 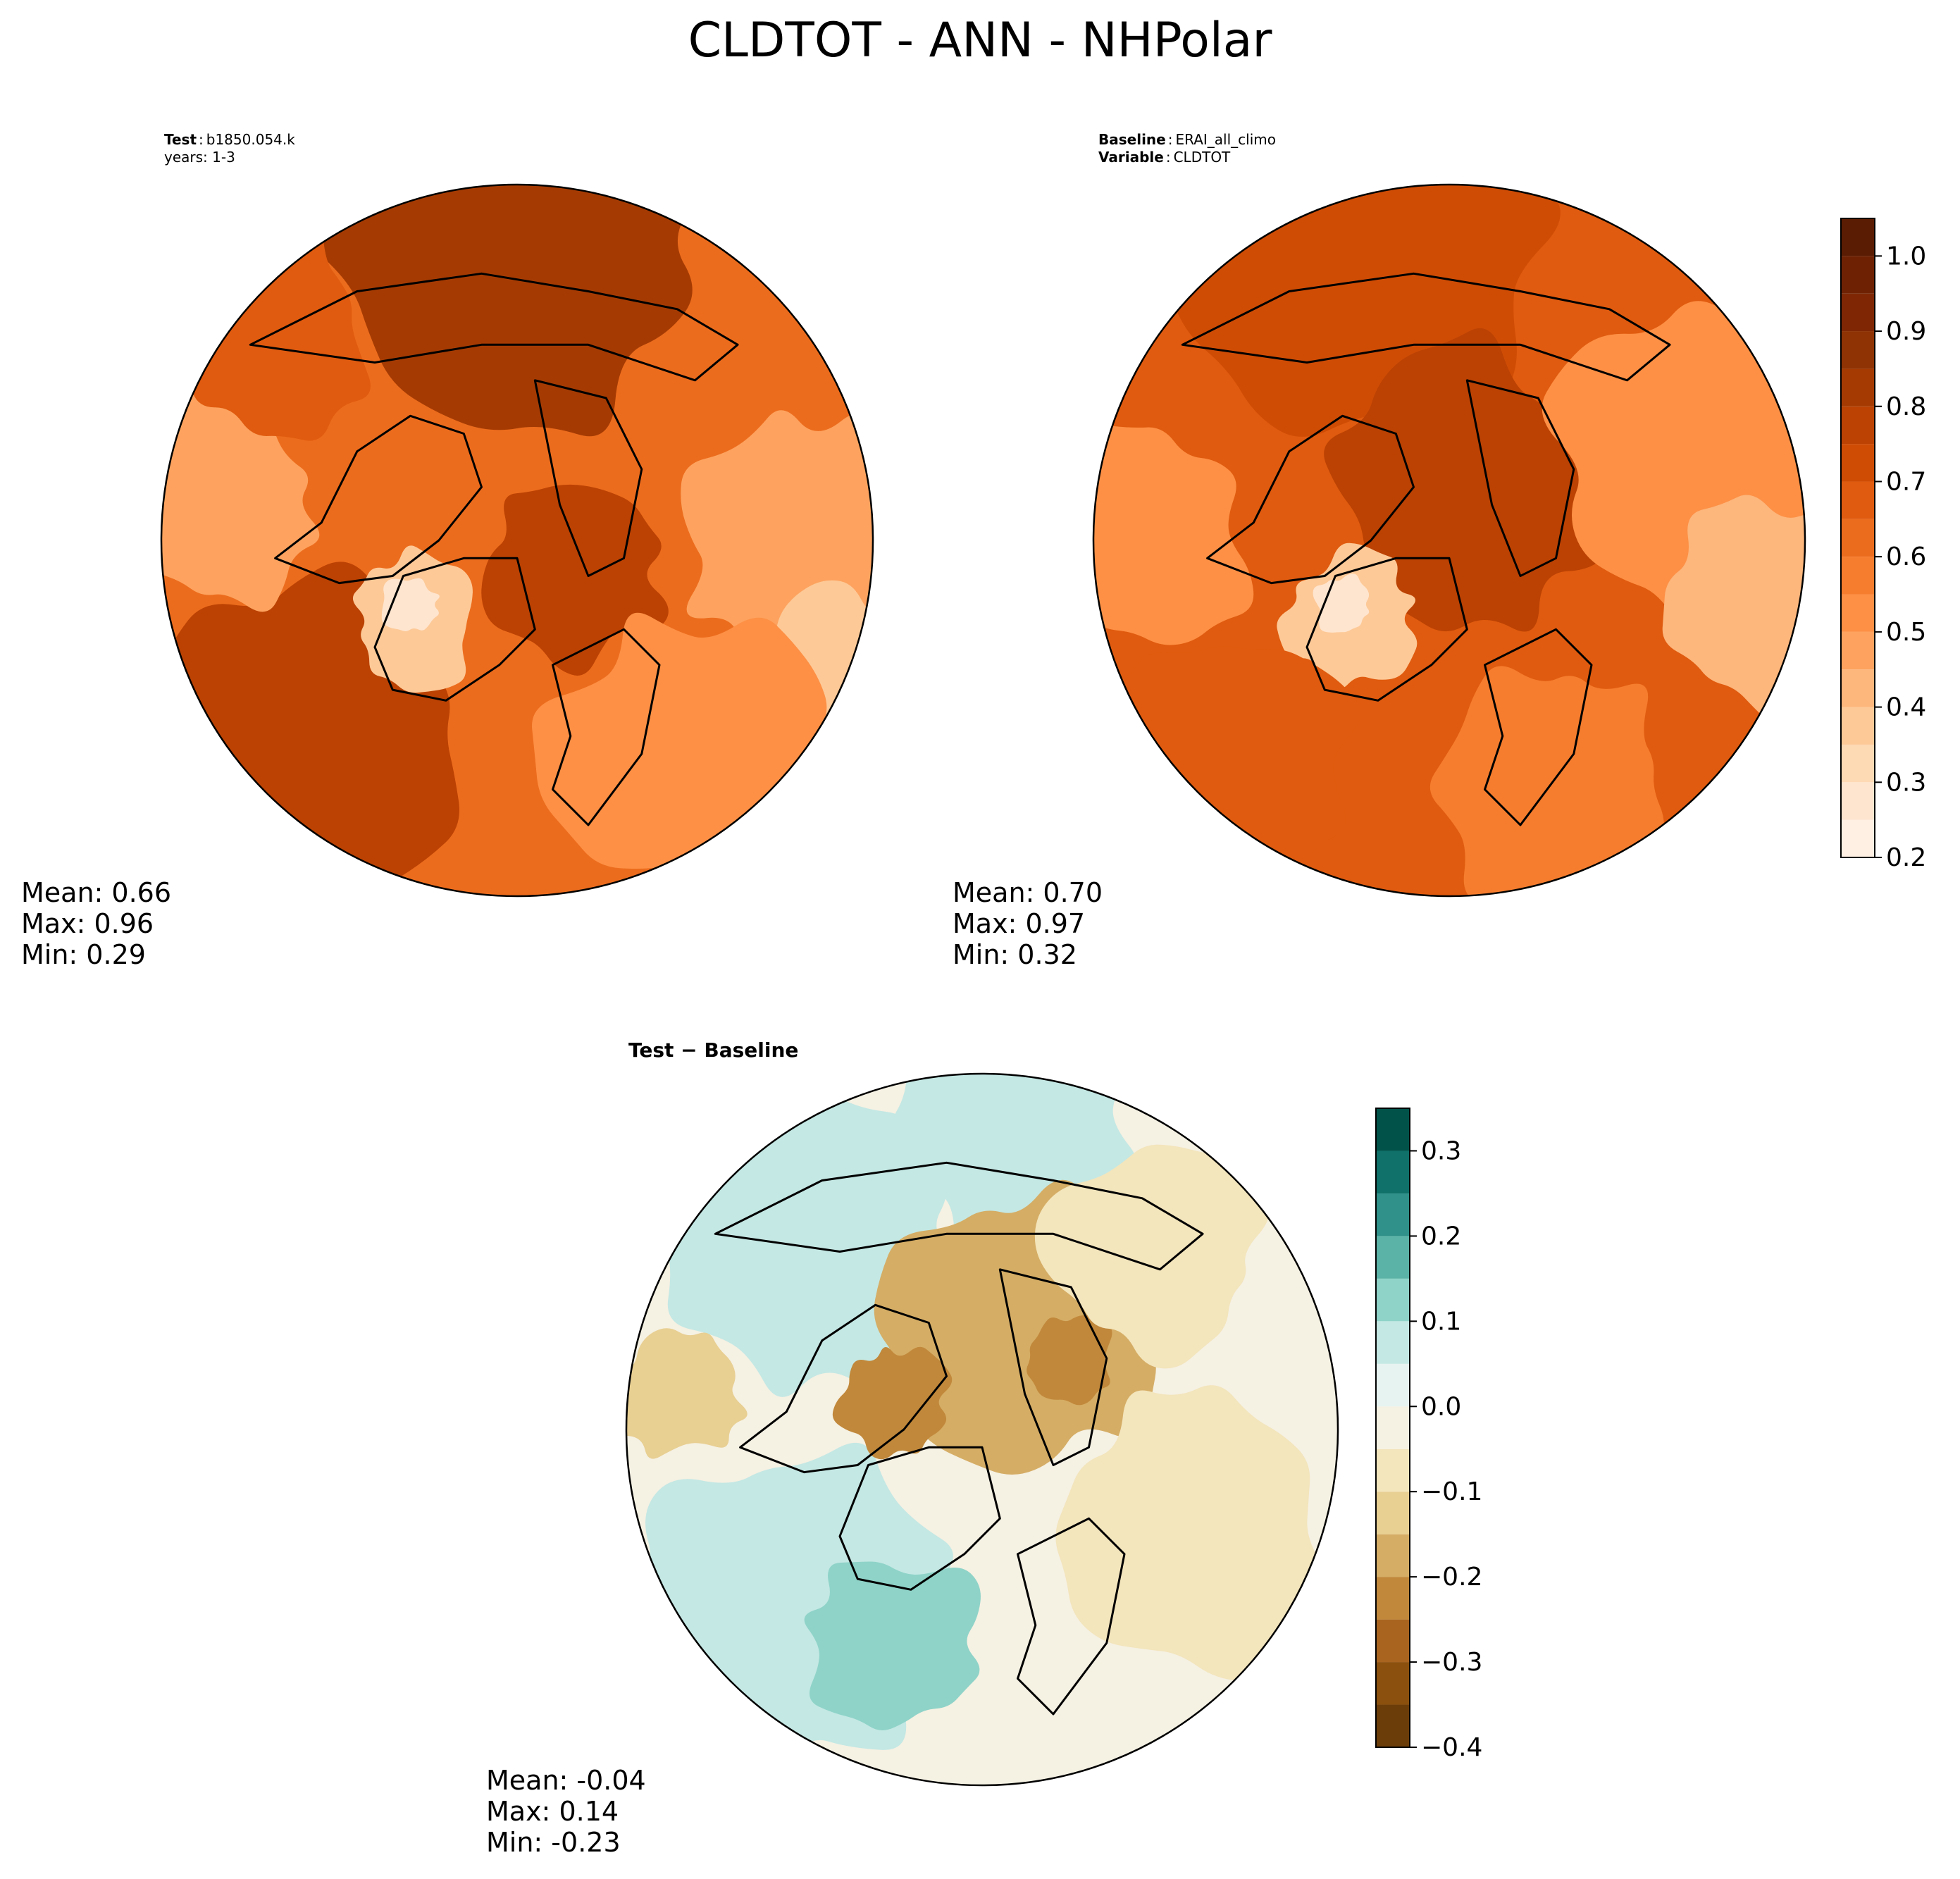 What do you see at coordinates (1429, 1435) in the screenshot?
I see `diff-colorbar: −0.4 −0.3 −0.2 −0.1 0.0 0.1 0.2 0.3` at bounding box center [1429, 1435].